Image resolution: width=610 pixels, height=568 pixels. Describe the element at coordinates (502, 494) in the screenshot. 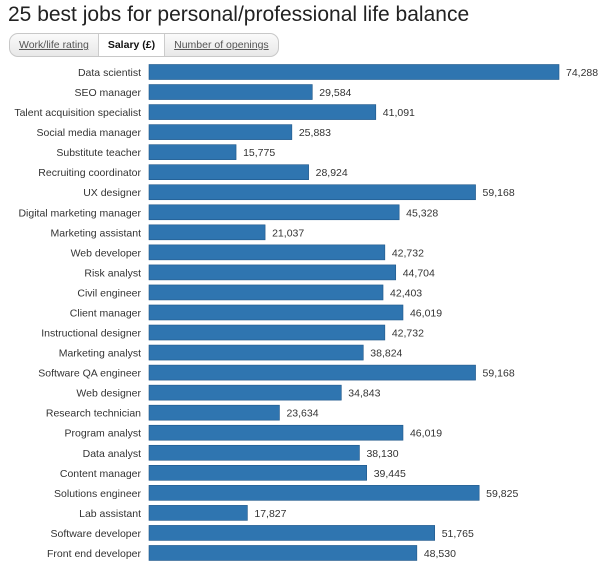

I see `value-label: 59,825` at that location.